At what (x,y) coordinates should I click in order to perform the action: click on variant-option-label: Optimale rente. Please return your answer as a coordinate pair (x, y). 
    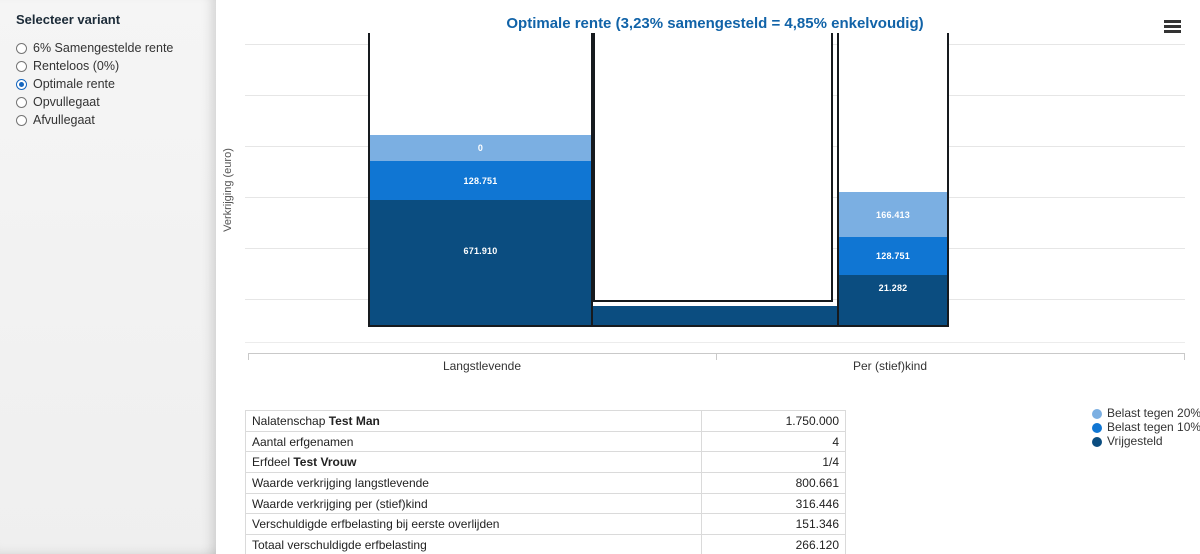
    Looking at the image, I should click on (74, 84).